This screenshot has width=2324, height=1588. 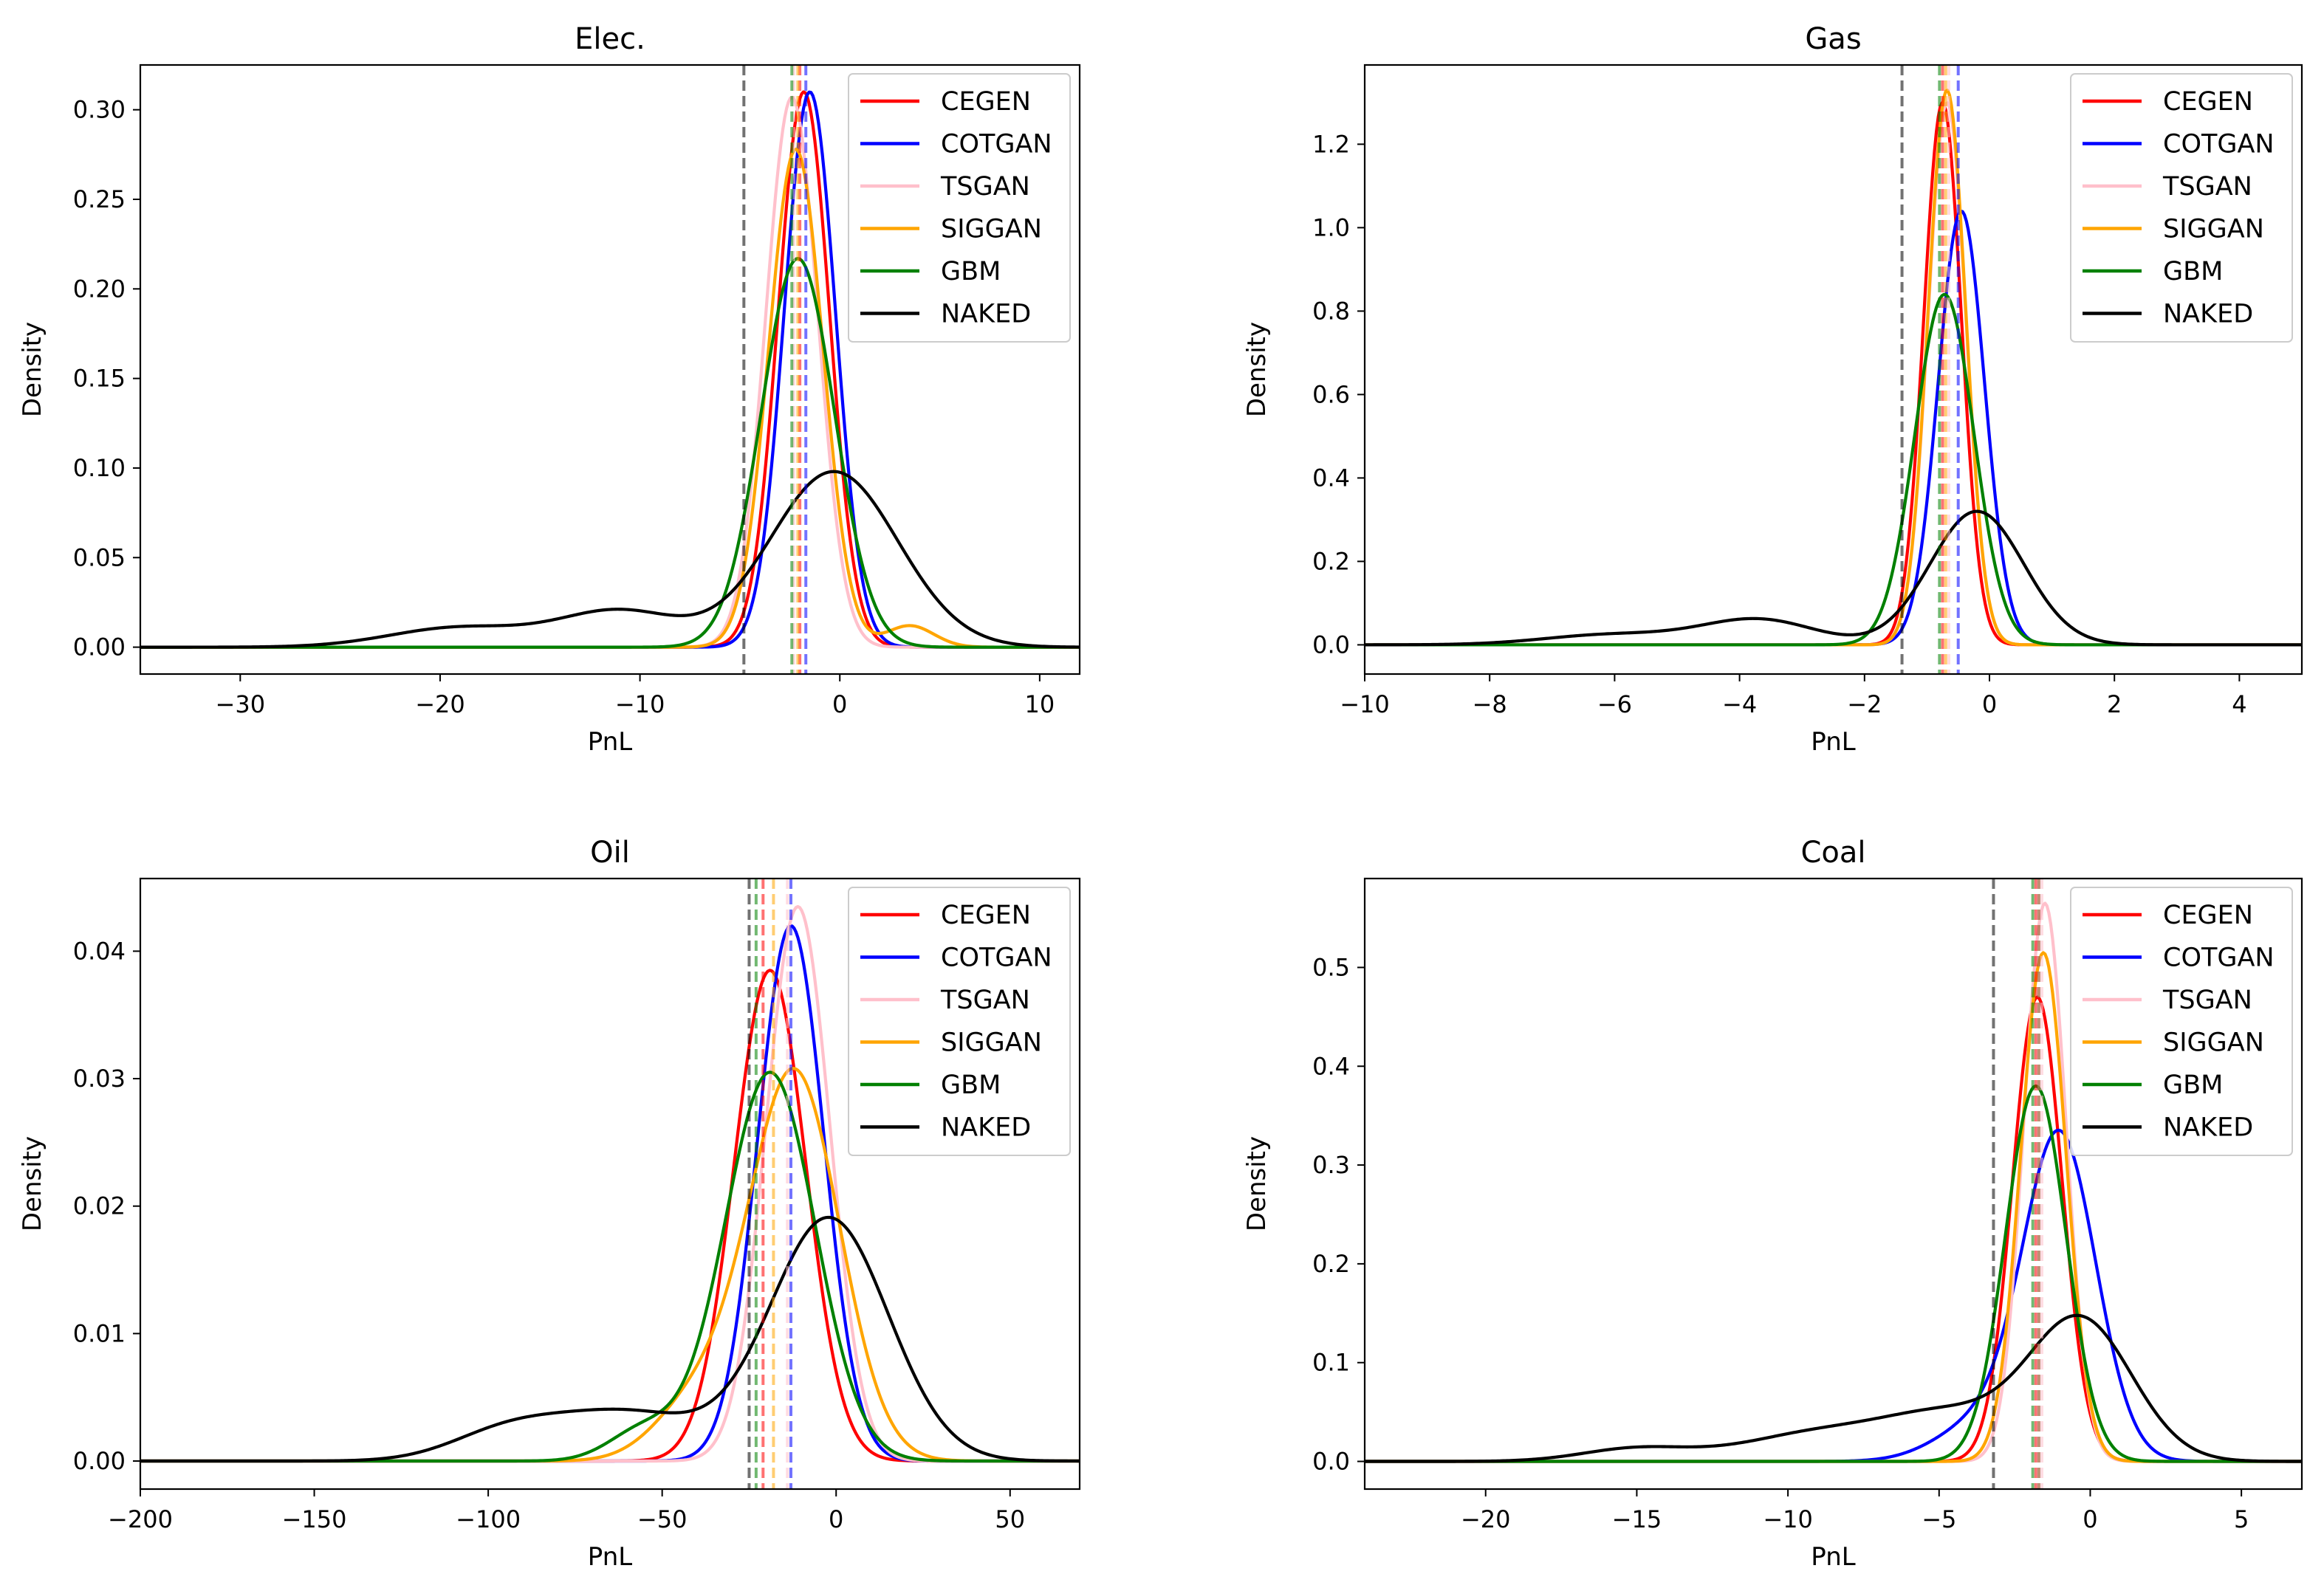 What do you see at coordinates (1834, 1295) in the screenshot?
I see `density-line-cotgan` at bounding box center [1834, 1295].